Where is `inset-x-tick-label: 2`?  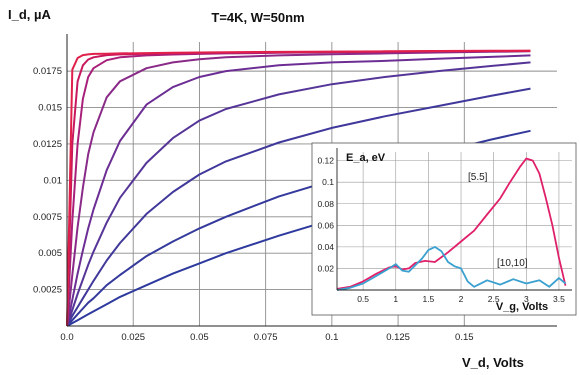
inset-x-tick-label: 2 is located at coordinates (461, 299).